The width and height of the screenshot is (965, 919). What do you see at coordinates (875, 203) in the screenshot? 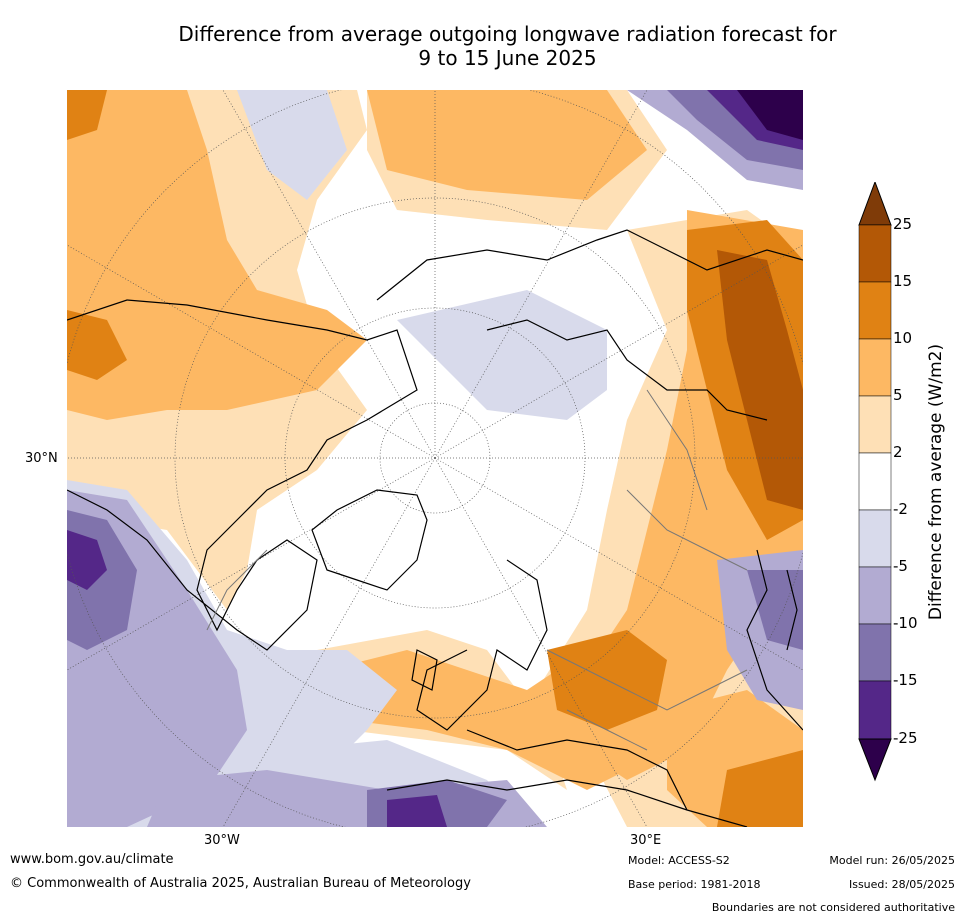
I see `colorbar-top-arrow` at bounding box center [875, 203].